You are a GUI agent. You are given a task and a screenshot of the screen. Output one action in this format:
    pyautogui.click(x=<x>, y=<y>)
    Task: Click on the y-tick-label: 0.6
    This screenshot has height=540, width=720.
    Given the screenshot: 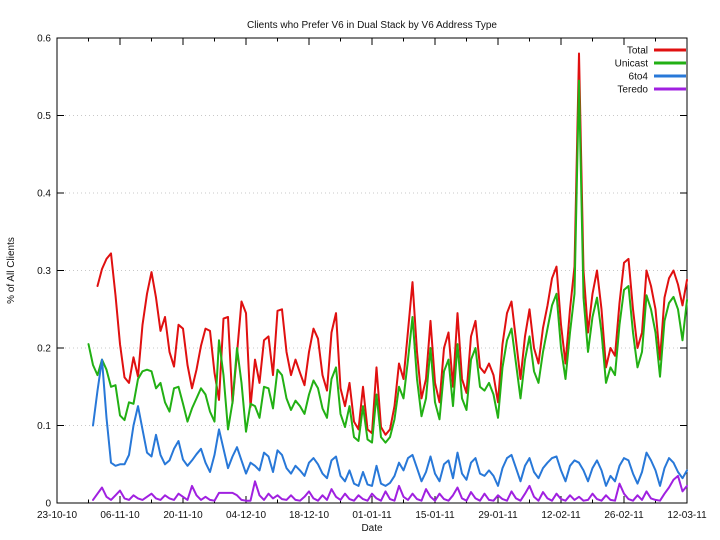 What is the action you would take?
    pyautogui.click(x=44, y=39)
    